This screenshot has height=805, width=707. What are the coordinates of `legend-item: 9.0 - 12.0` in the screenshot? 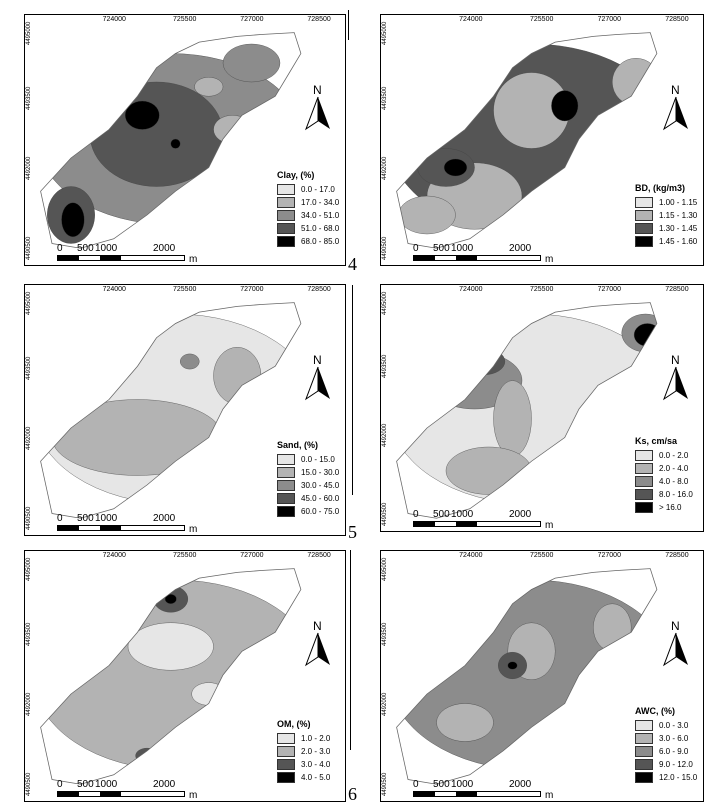 It's located at (666, 764).